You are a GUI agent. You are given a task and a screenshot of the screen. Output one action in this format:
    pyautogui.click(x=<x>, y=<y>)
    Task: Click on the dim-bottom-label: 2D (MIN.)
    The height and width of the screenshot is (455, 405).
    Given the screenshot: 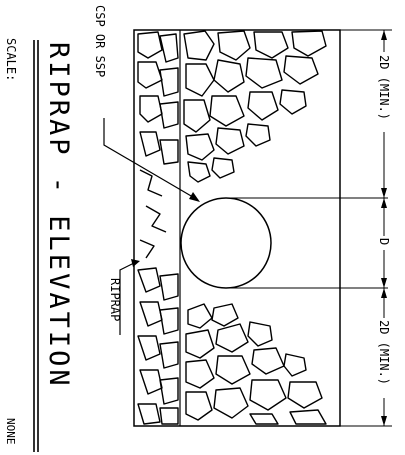 What is the action you would take?
    pyautogui.click(x=384, y=352)
    